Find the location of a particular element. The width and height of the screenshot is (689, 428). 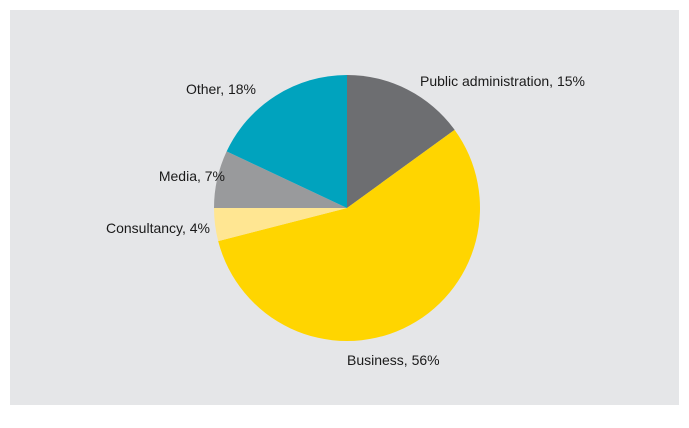

slice-label-business: Business, 56% is located at coordinates (393, 360).